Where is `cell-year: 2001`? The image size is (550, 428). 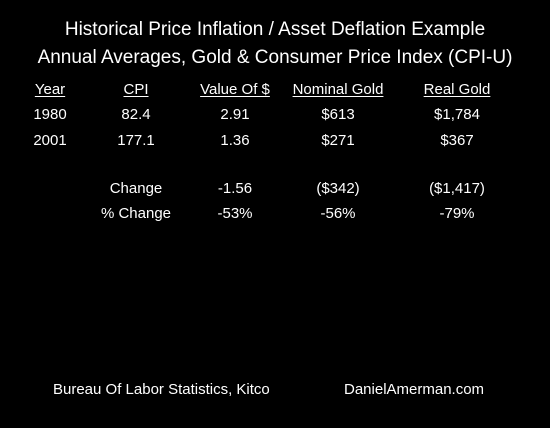
cell-year: 2001 is located at coordinates (50, 140).